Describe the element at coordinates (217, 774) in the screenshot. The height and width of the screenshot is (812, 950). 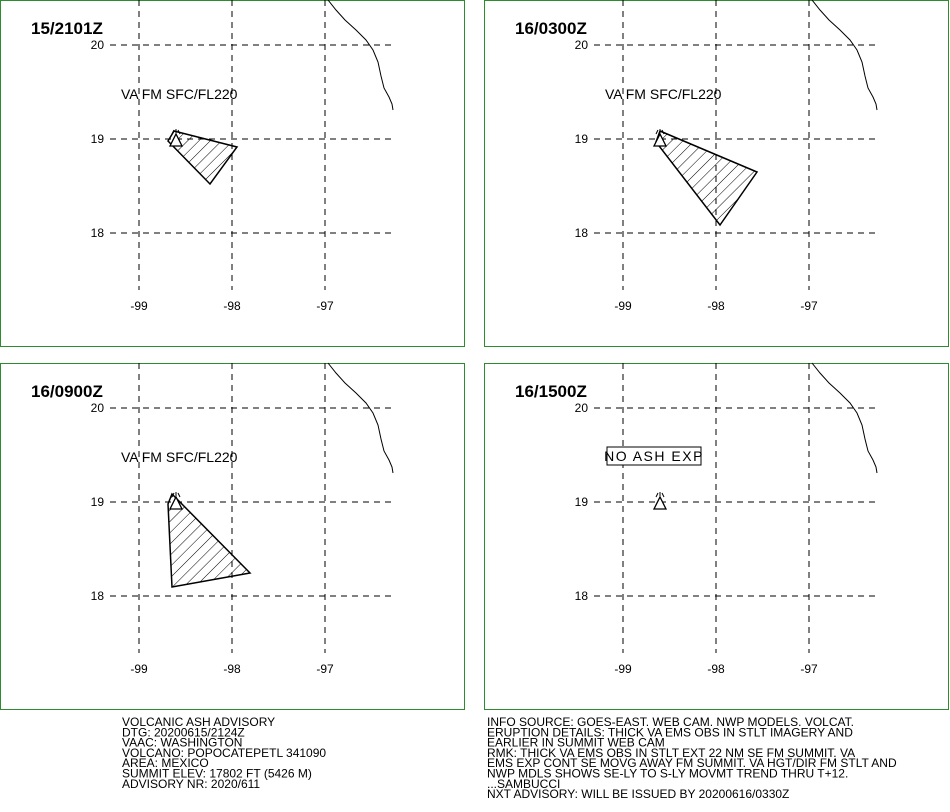
I see `advisory-text: SUMMIT ELEV: 17802 FT (5426 M)` at that location.